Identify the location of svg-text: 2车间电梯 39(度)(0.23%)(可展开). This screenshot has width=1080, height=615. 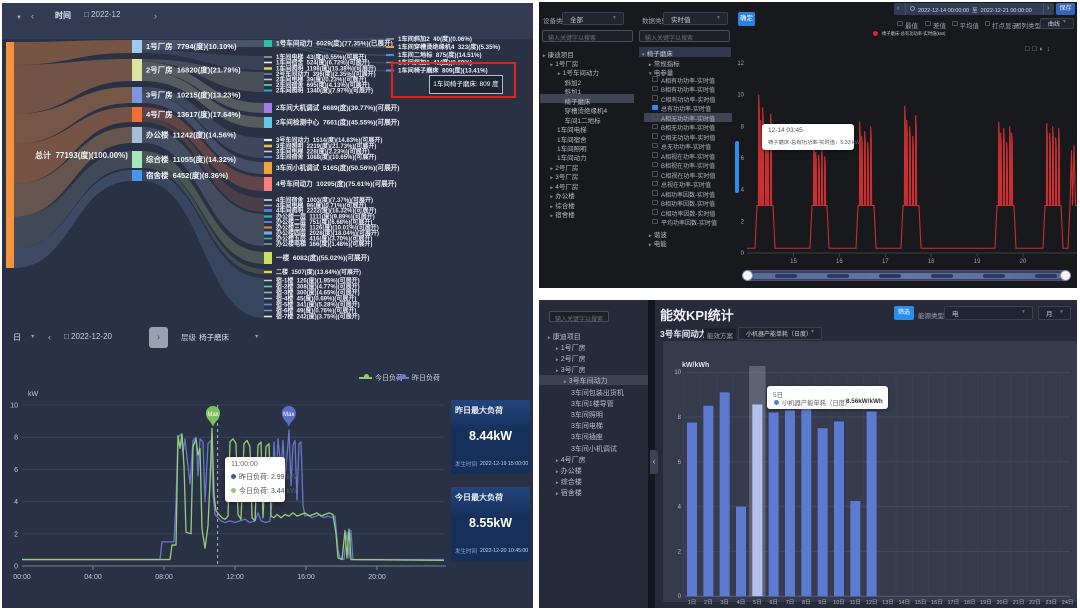
(321, 80).